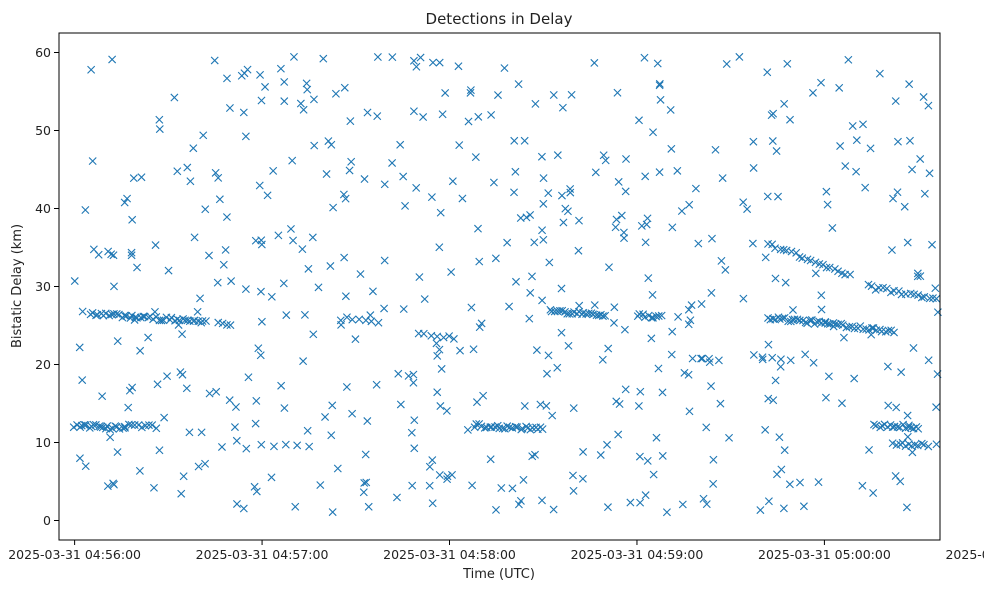 Image resolution: width=984 pixels, height=590 pixels. Describe the element at coordinates (449, 554) in the screenshot. I see `x-tick-label: 2025-03-31 04:58:00` at that location.